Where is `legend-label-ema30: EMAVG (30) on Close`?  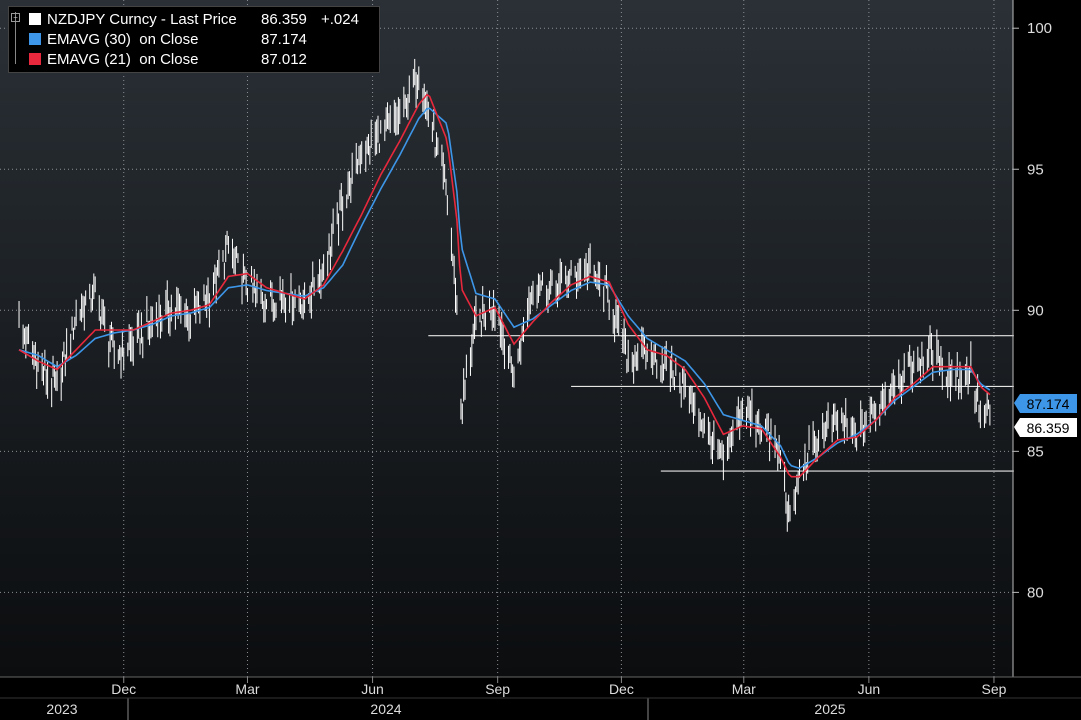 legend-label-ema30: EMAVG (30) on Close is located at coordinates (123, 39).